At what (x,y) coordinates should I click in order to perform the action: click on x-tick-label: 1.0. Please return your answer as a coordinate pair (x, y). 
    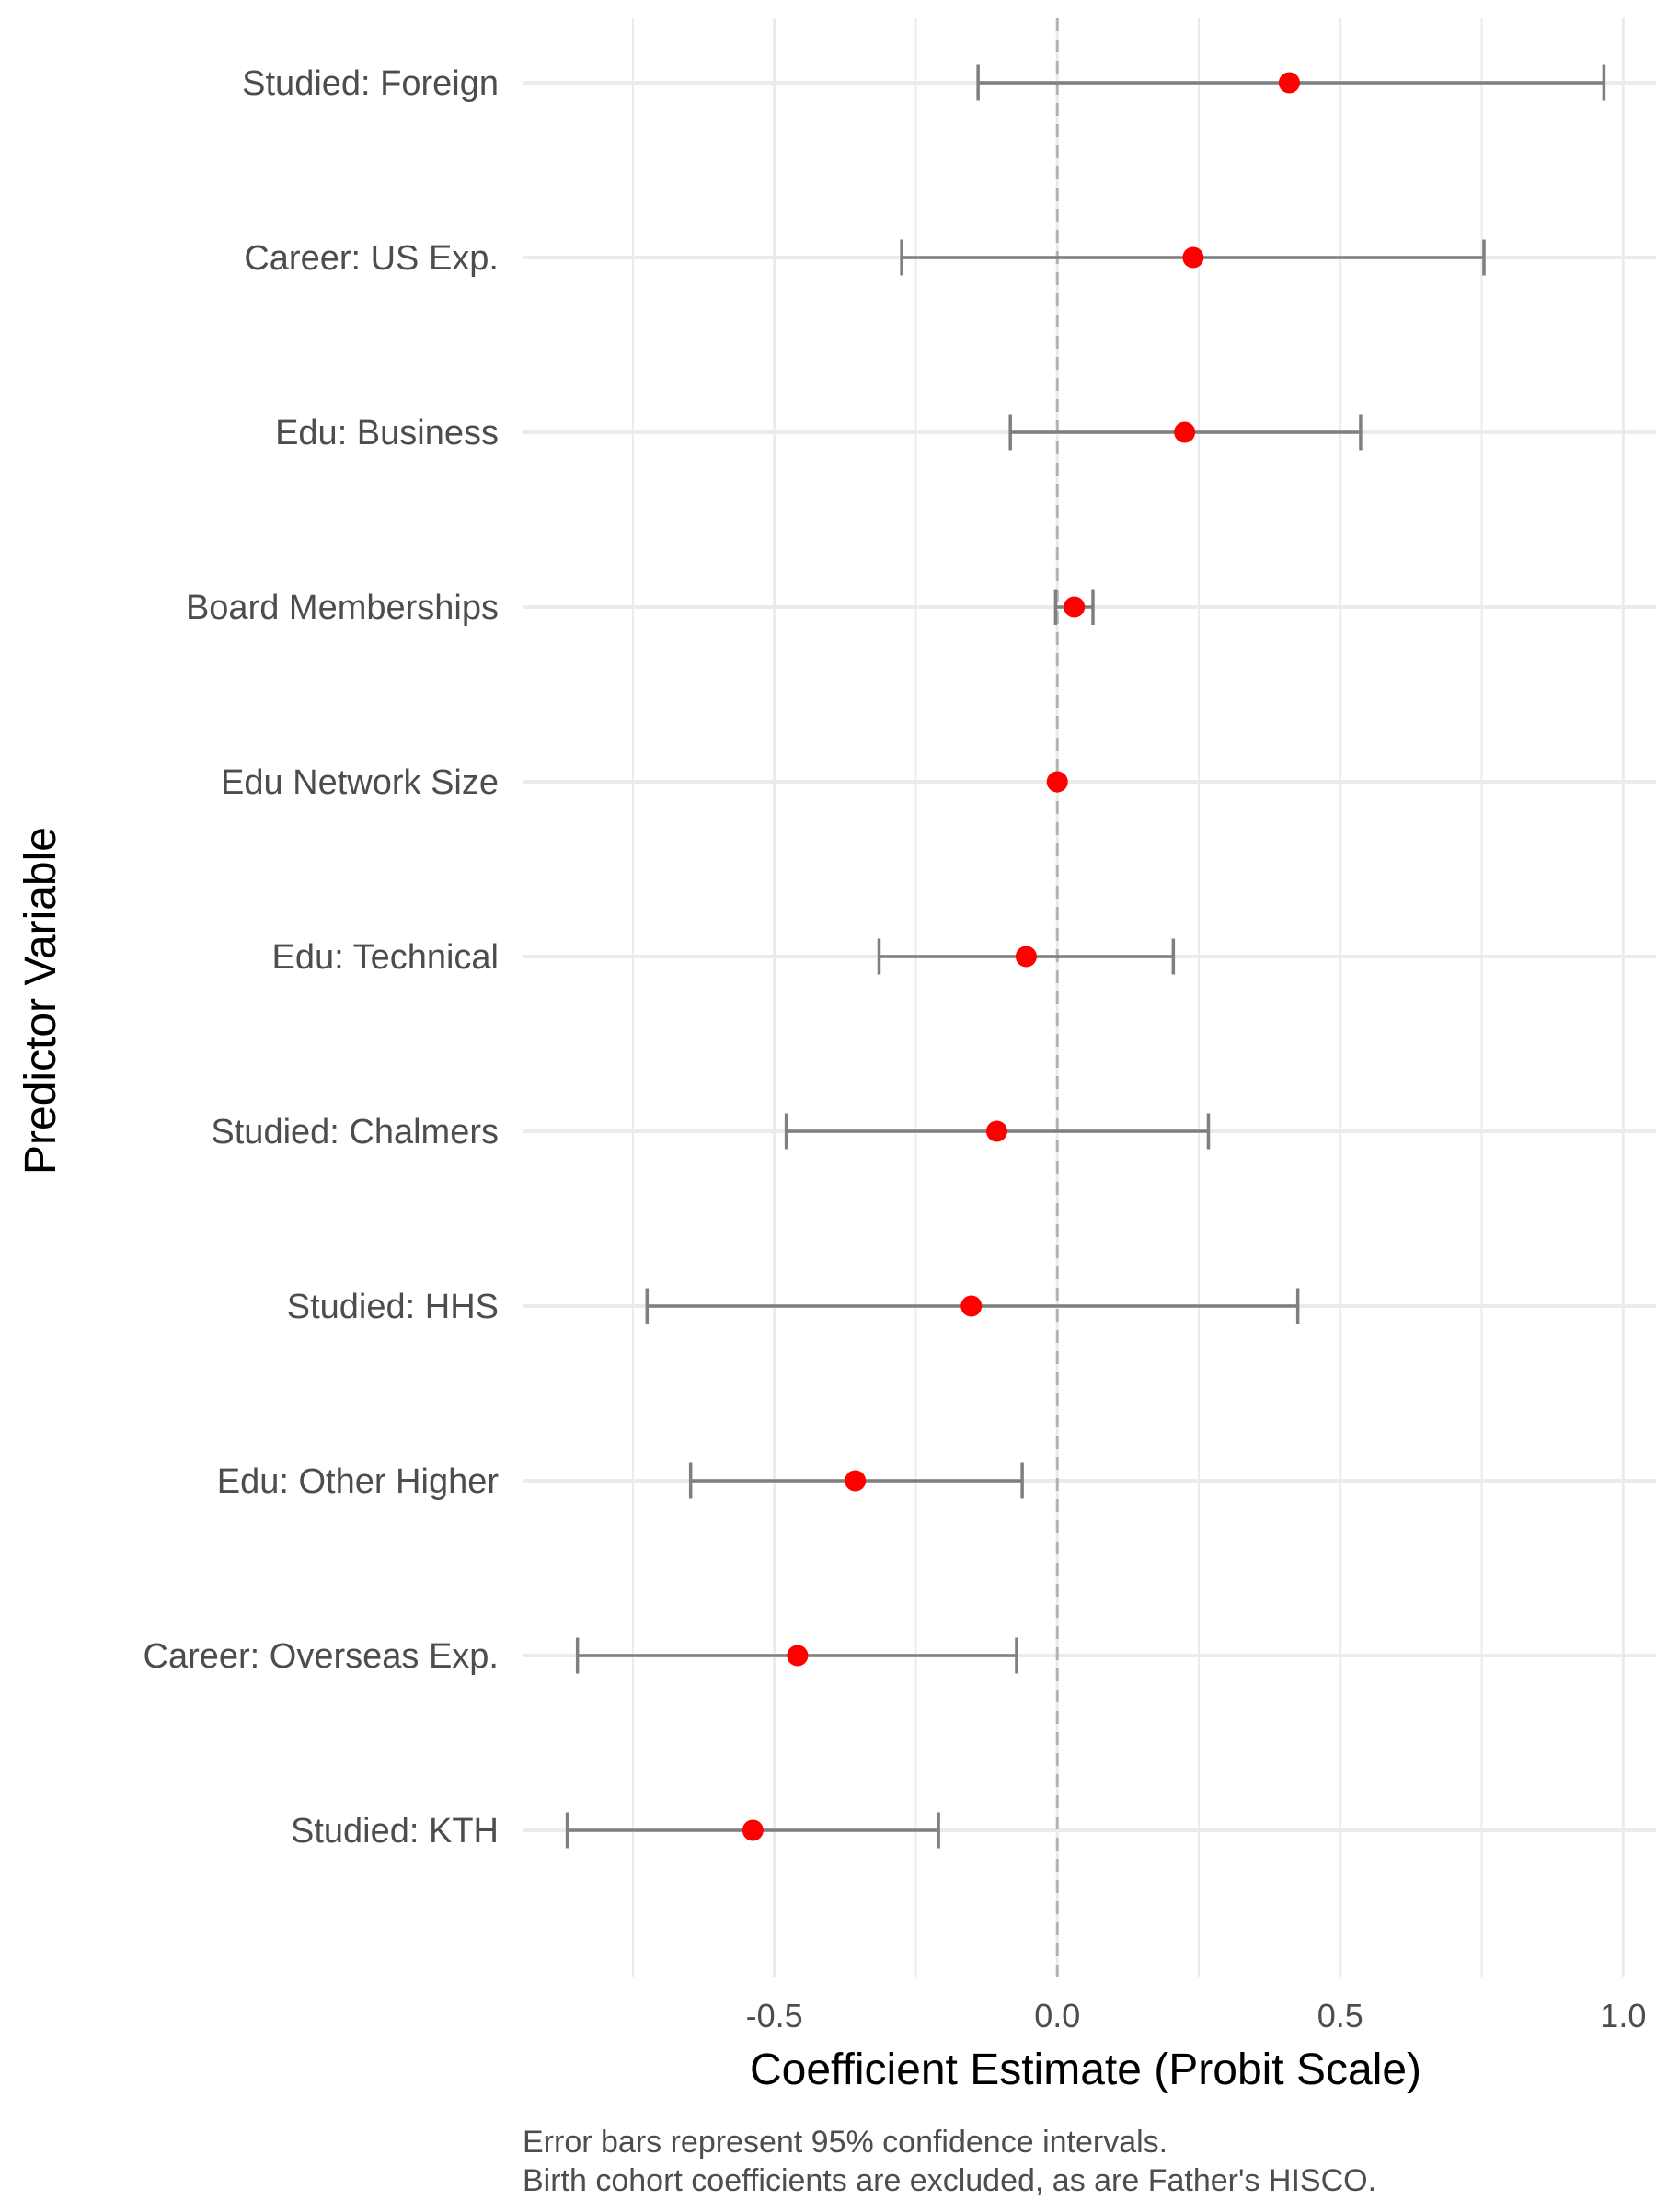
    Looking at the image, I should click on (1623, 2016).